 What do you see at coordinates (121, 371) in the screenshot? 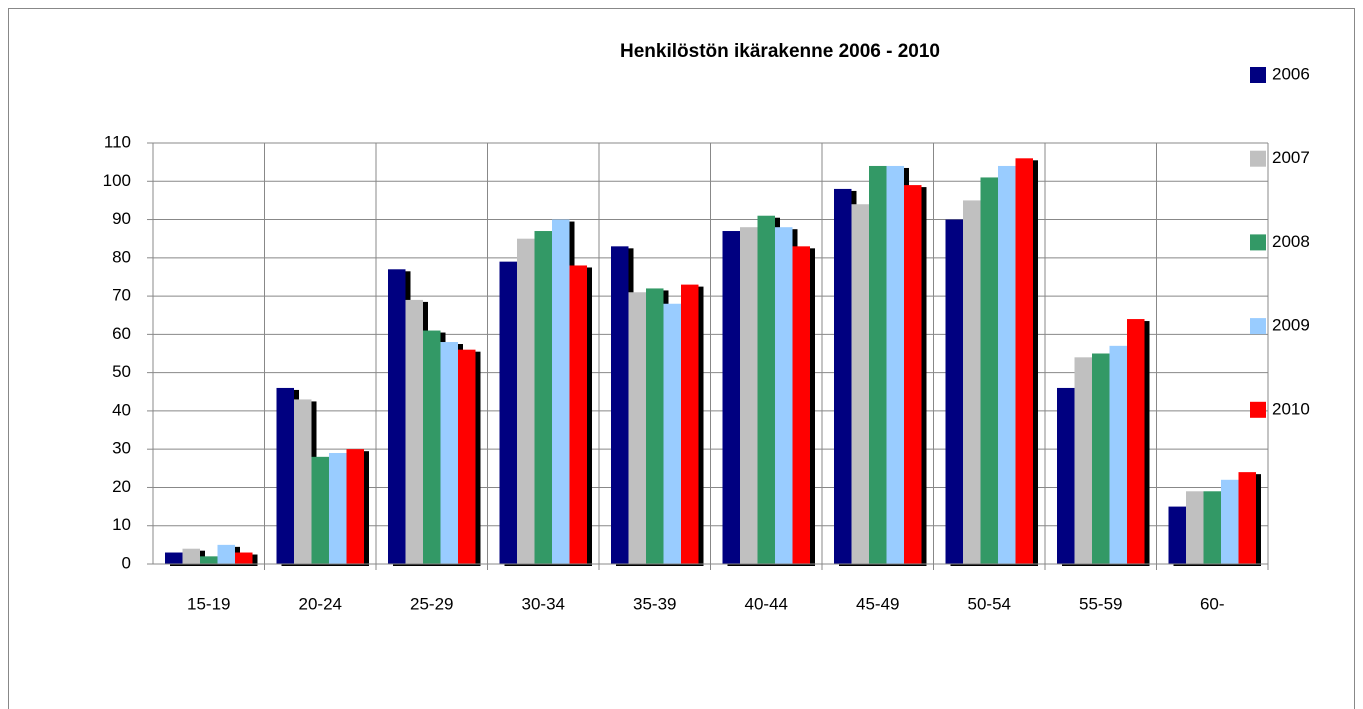
I see `y-tick-label: 50` at bounding box center [121, 371].